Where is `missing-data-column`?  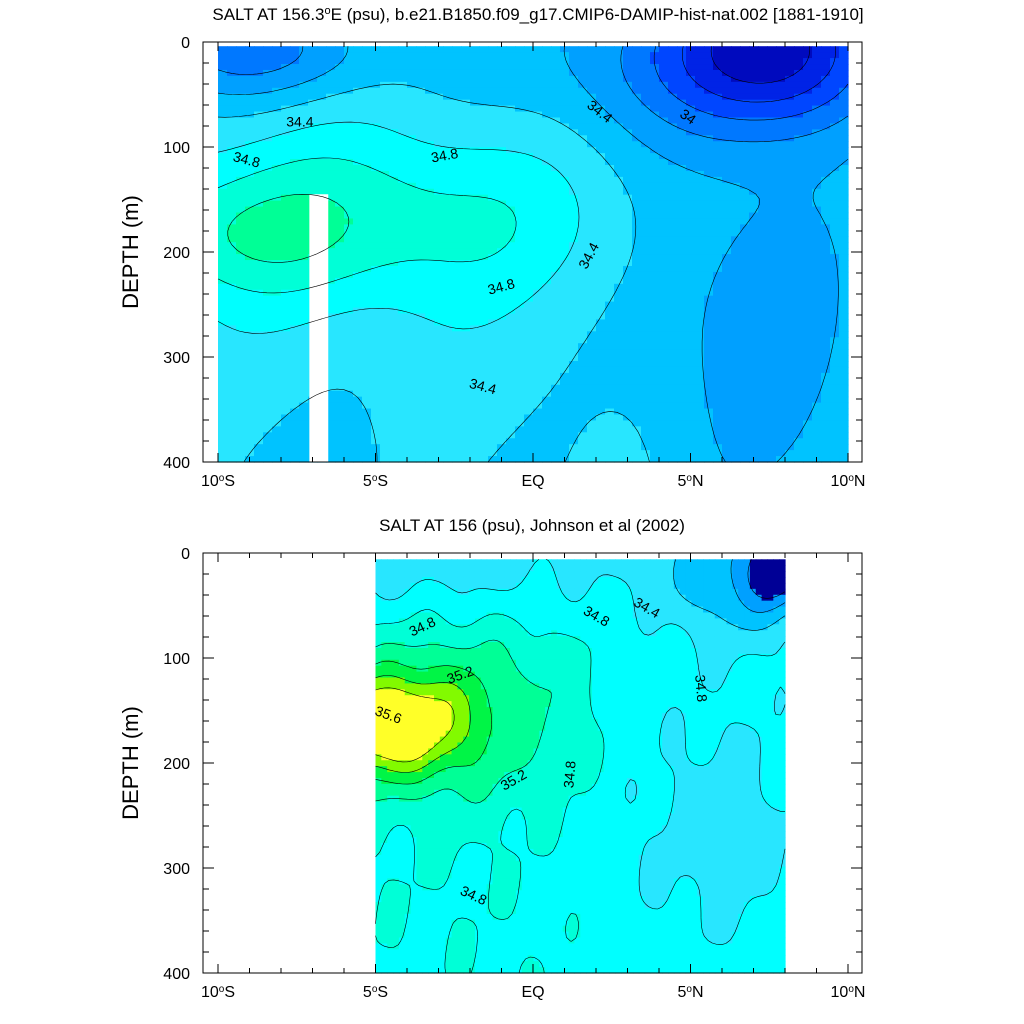
missing-data-column is located at coordinates (319, 328).